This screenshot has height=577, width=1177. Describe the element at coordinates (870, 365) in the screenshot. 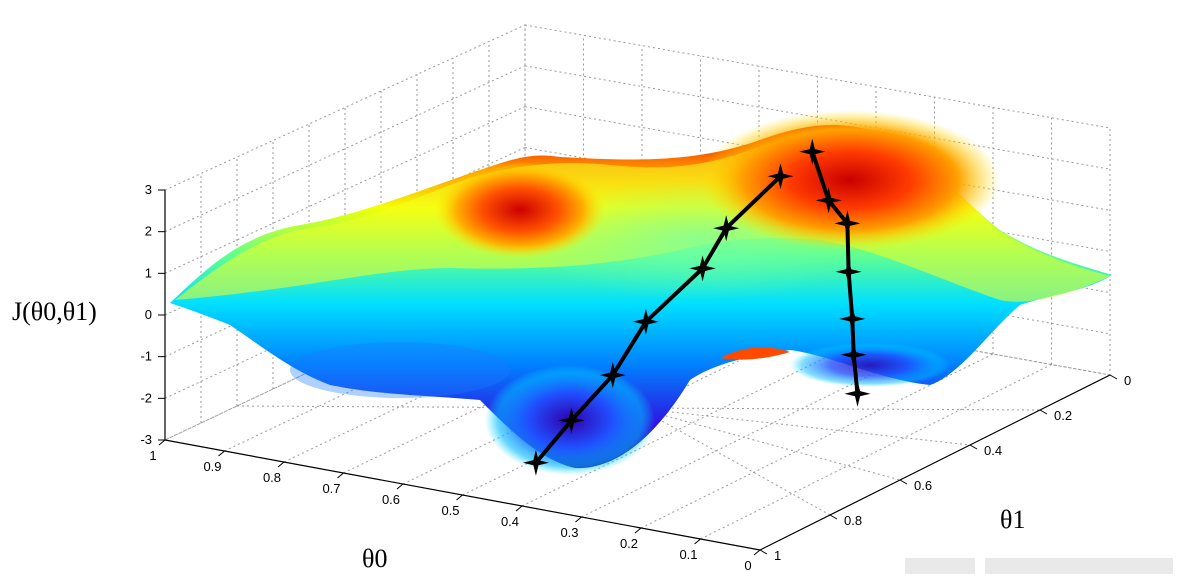

I see `valley-right` at that location.